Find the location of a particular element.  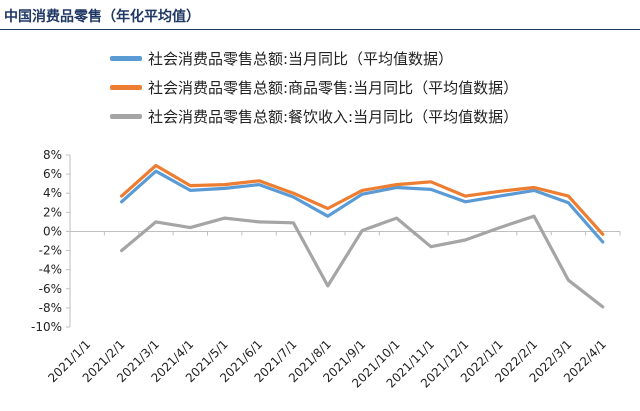

legend-label-catering: 社会消费品零售总额:餐饮收入:当月同比（平均值数据） is located at coordinates (333, 117).